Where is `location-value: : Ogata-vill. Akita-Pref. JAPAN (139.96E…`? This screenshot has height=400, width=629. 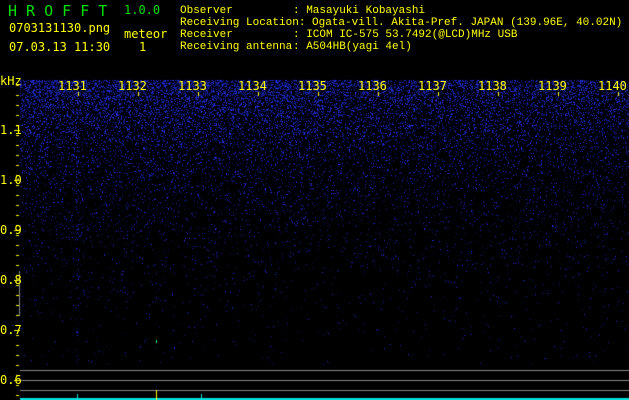
location-value: : Ogata-vill. Akita-Pref. JAPAN (139.96E… is located at coordinates (460, 23).